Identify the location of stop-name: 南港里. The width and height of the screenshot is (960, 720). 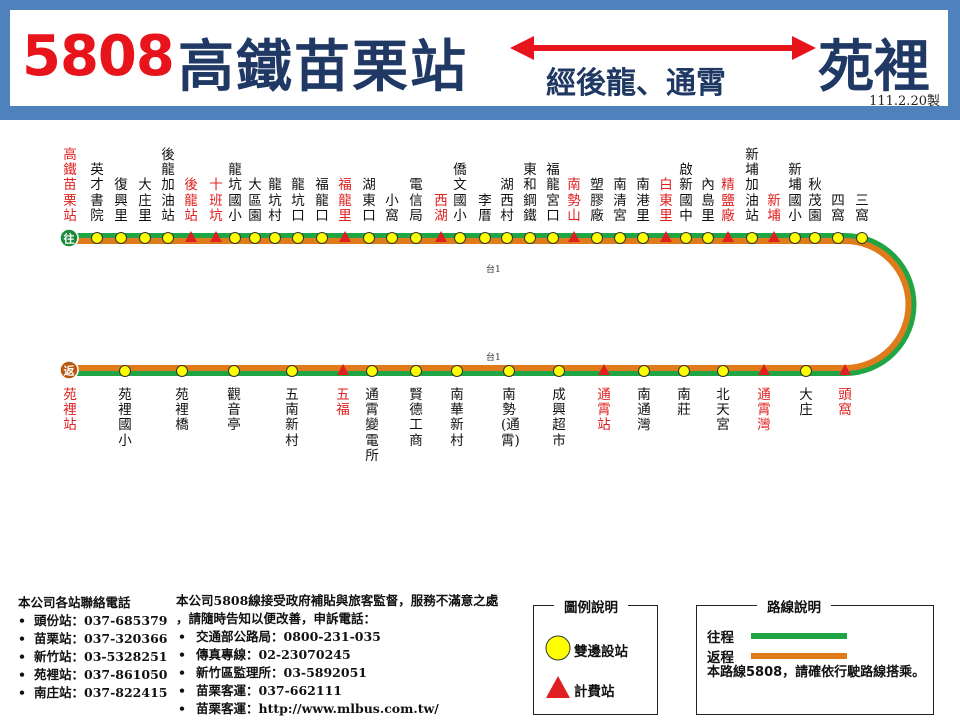
(643, 200).